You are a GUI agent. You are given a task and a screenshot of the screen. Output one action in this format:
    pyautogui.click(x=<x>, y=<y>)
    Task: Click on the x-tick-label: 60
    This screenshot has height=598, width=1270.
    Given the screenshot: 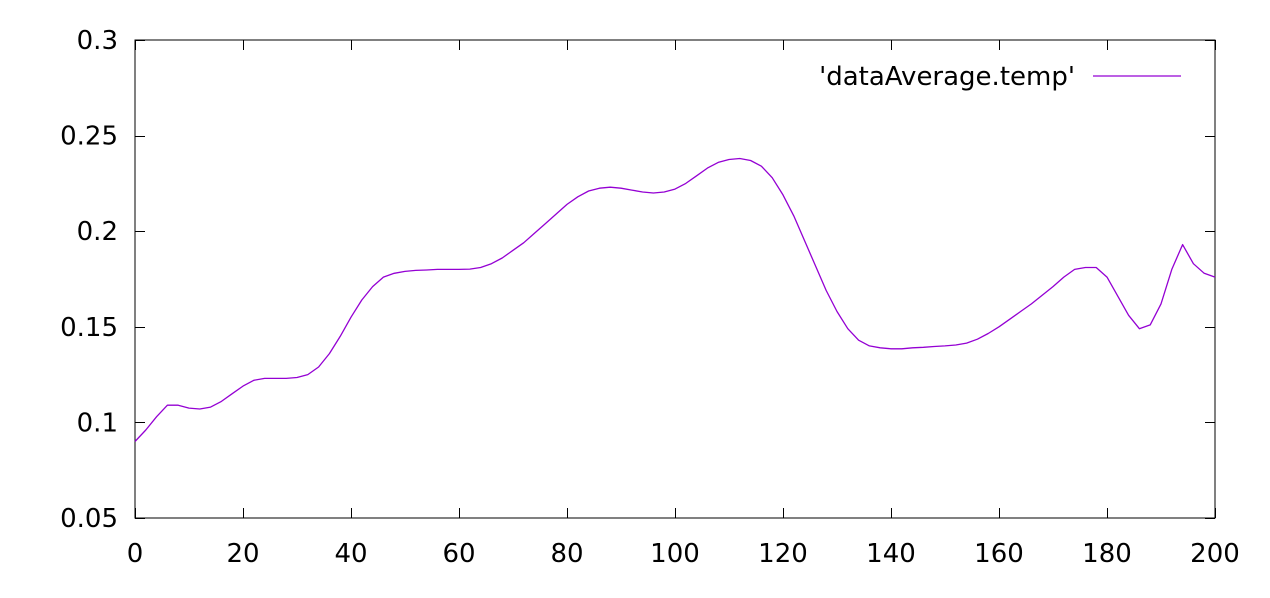 What is the action you would take?
    pyautogui.click(x=458, y=554)
    